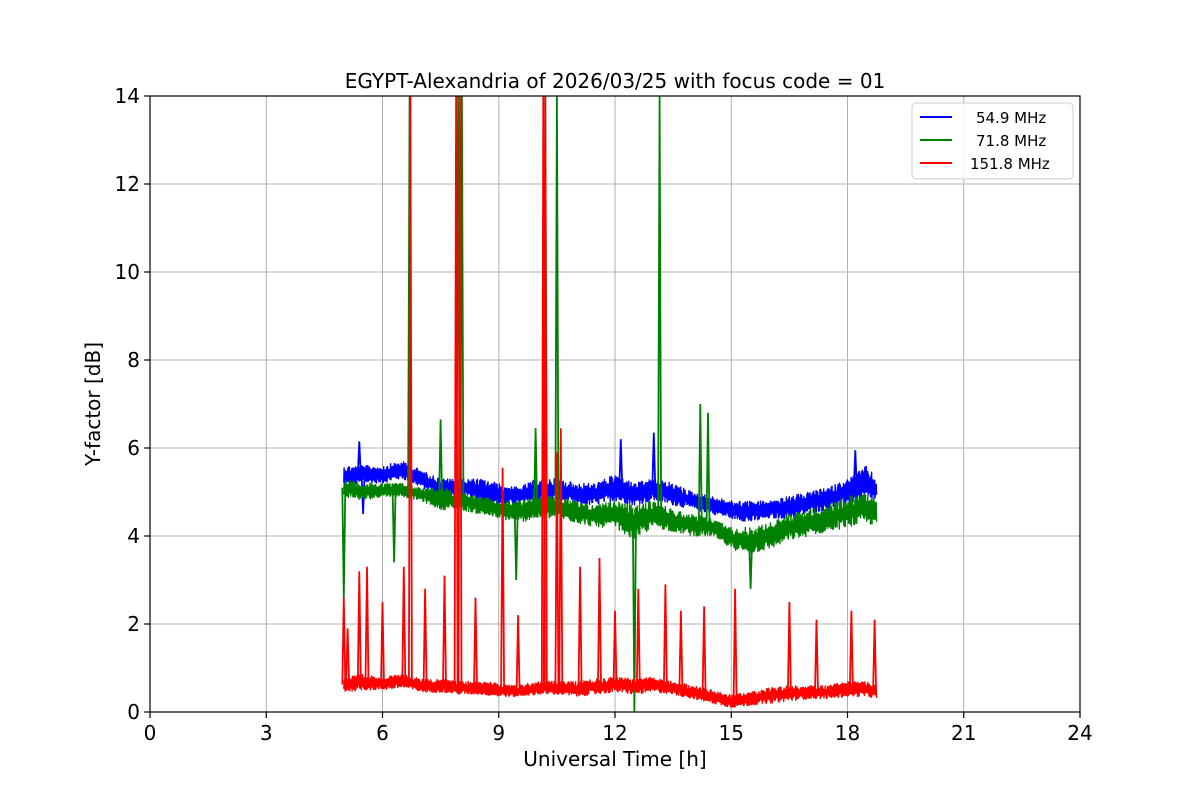 Image resolution: width=1200 pixels, height=804 pixels. What do you see at coordinates (133, 712) in the screenshot?
I see `y-tick-label: 0` at bounding box center [133, 712].